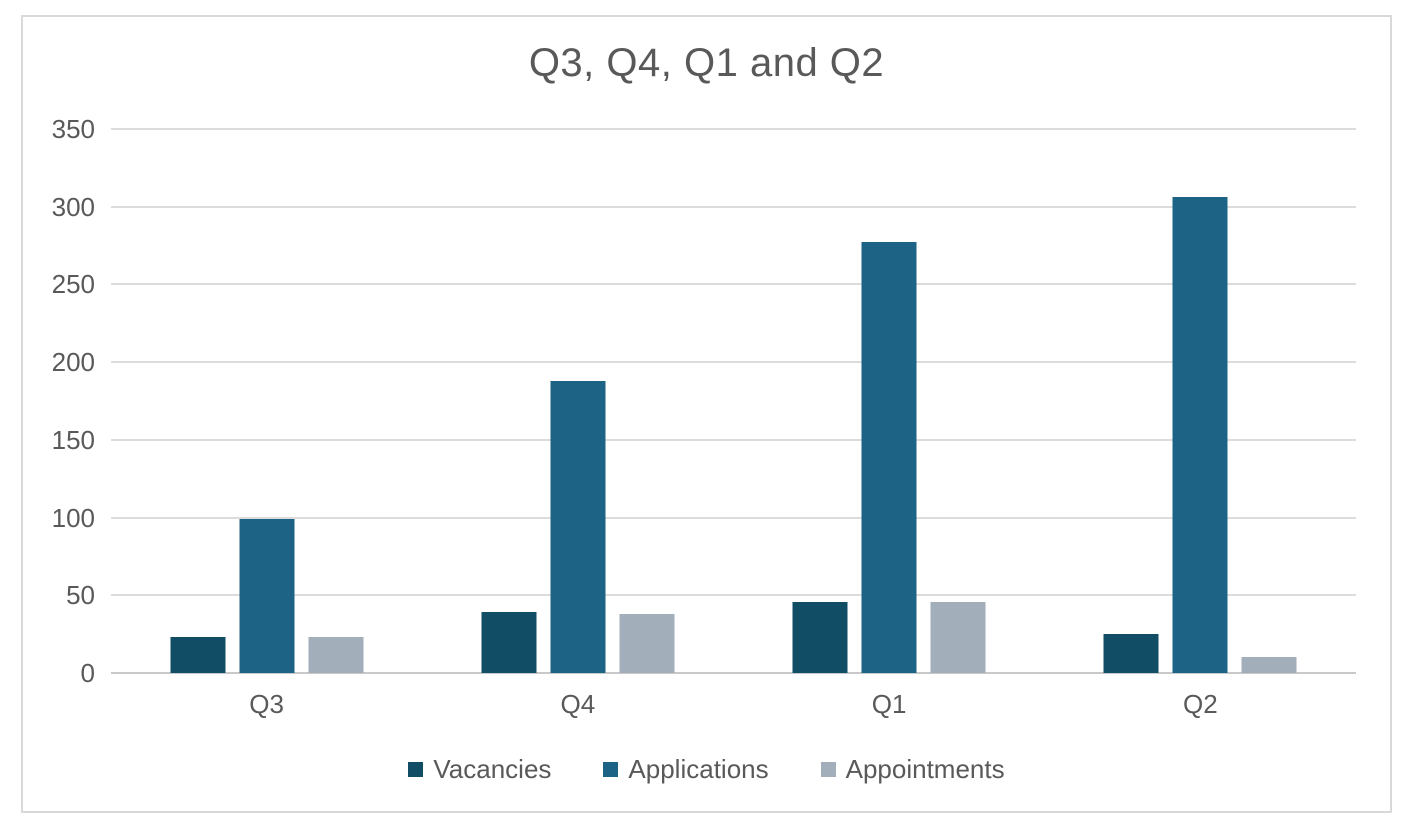 The height and width of the screenshot is (827, 1413). I want to click on x-axis-baseline, so click(733, 673).